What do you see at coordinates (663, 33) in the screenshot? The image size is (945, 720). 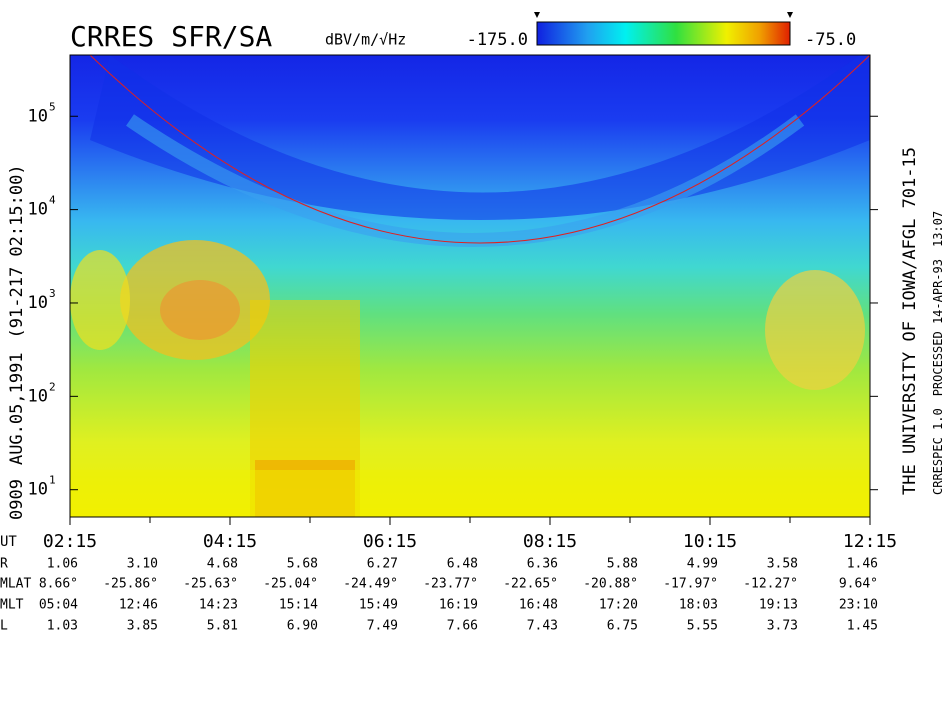 I see `colorbar` at bounding box center [663, 33].